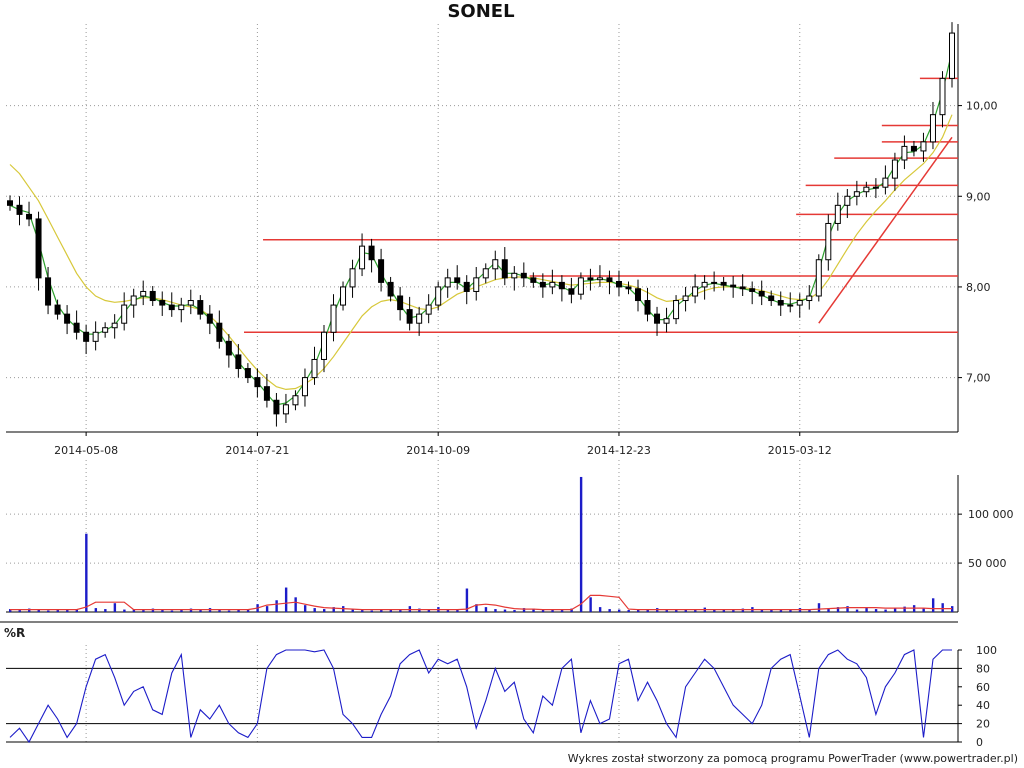 The image size is (1024, 768). What do you see at coordinates (986, 650) in the screenshot?
I see `williams-y-tick-label: 100` at bounding box center [986, 650].